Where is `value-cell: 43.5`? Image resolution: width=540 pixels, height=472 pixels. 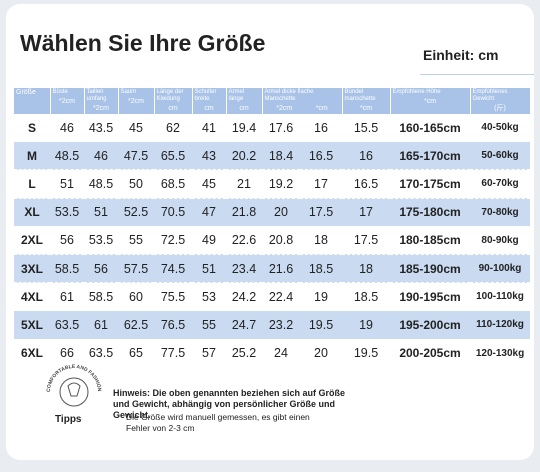 value-cell: 43.5 is located at coordinates (101, 128).